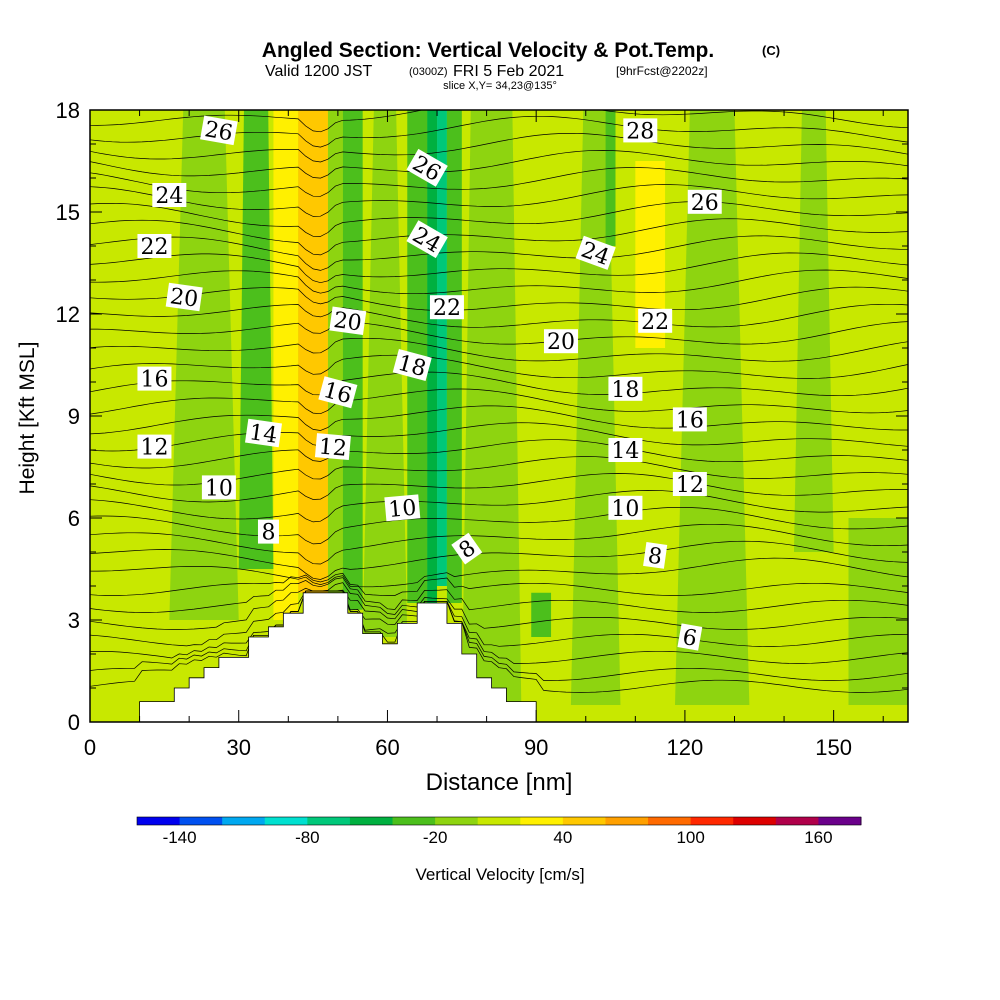 This screenshot has height=1000, width=1000. What do you see at coordinates (154, 247) in the screenshot?
I see `contour-label-2: 22` at bounding box center [154, 247].